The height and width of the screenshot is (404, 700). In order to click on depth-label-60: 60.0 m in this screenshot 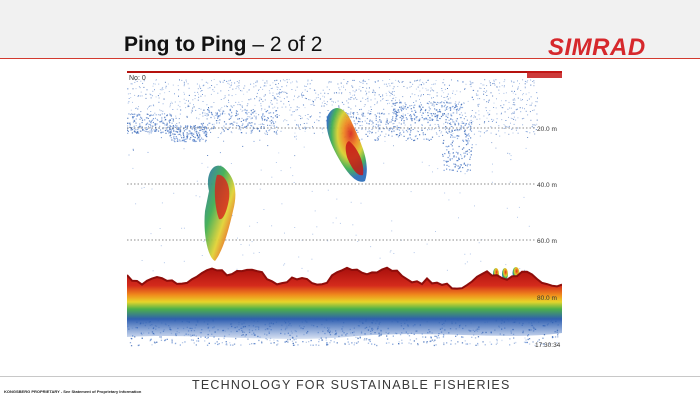, I will do `click(547, 241)`.